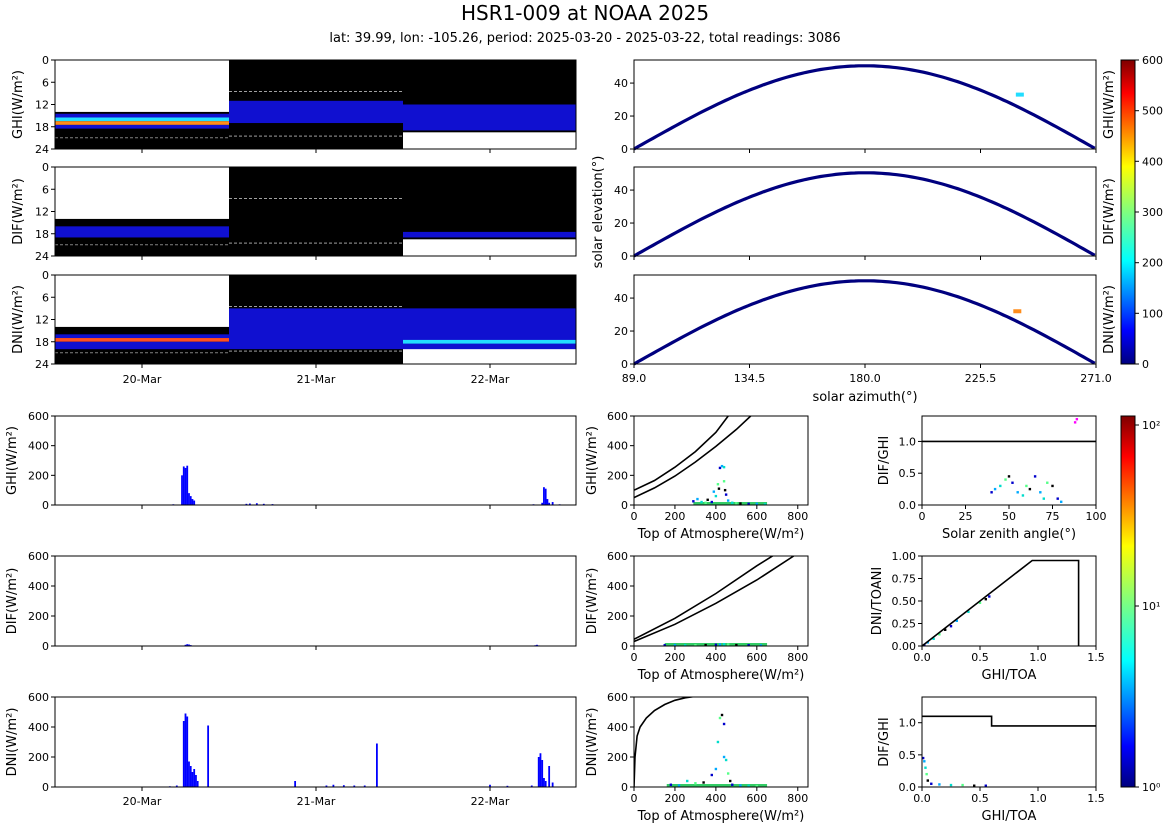  I want to click on scatter-ytick-label: 600, so click(617, 697).